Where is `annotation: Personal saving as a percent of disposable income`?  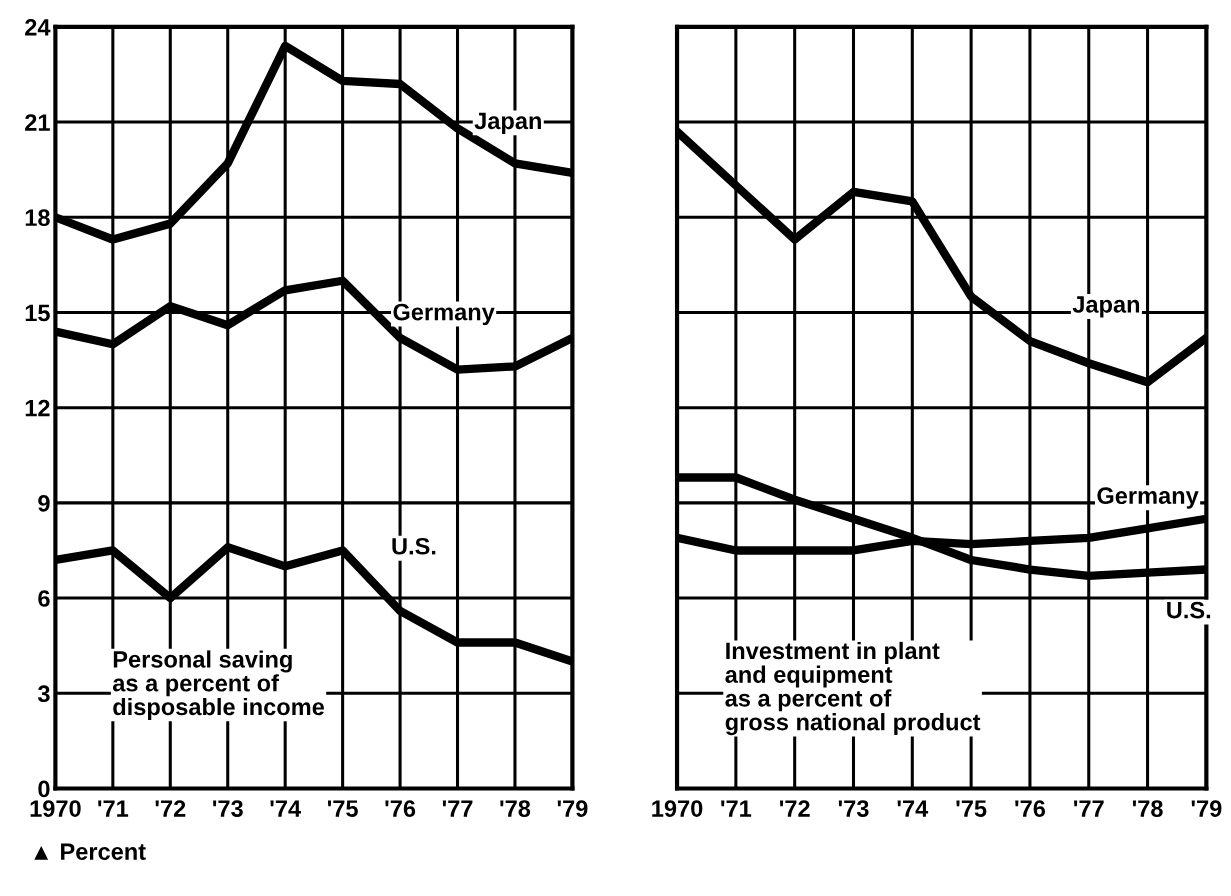 annotation: Personal saving as a percent of disposable income is located at coordinates (218, 685).